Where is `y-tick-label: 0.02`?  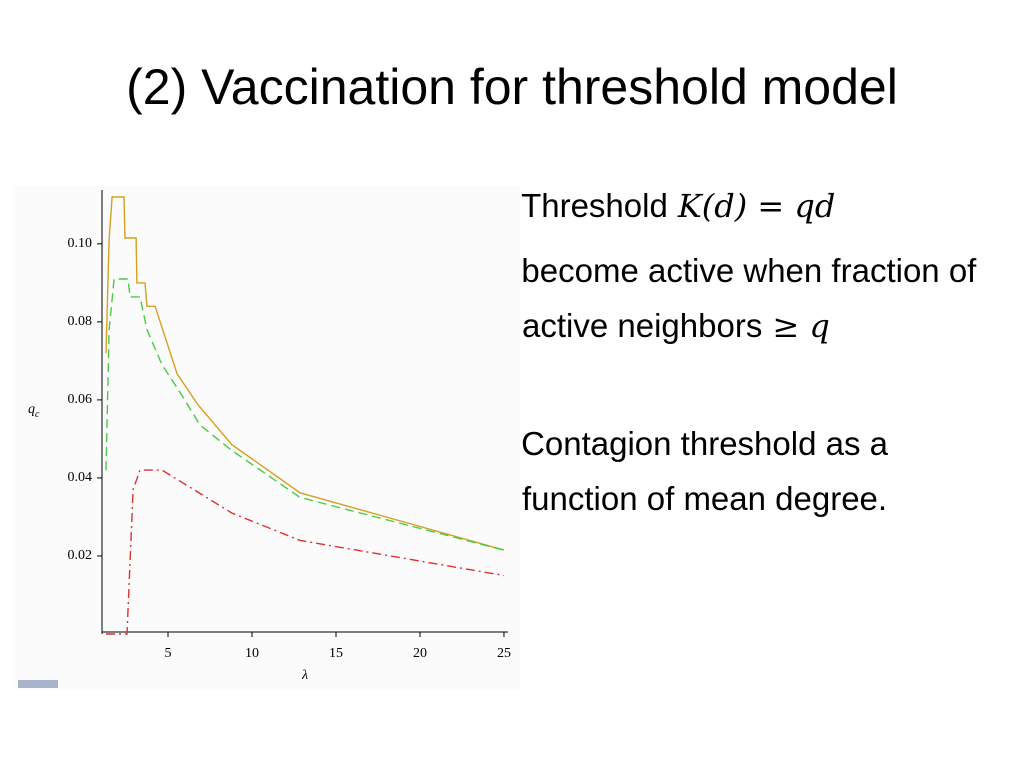
y-tick-label: 0.02 is located at coordinates (80, 555).